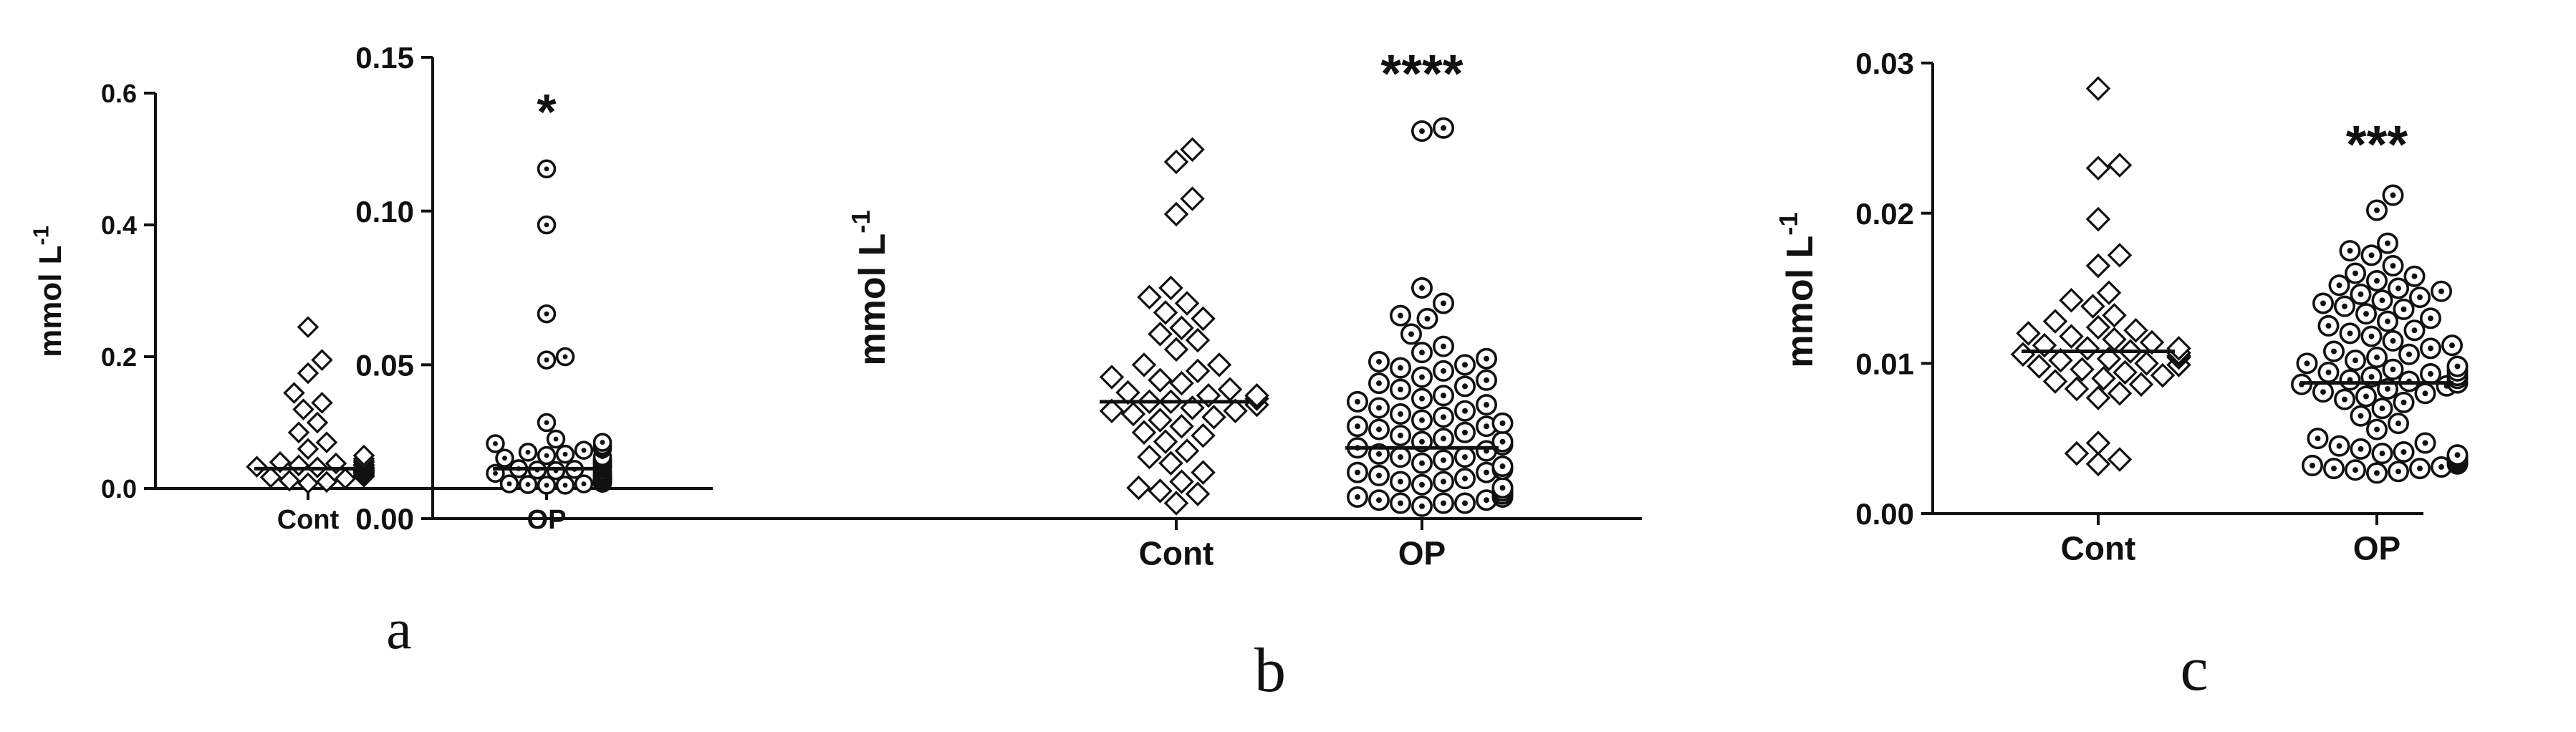 Image resolution: width=2576 pixels, height=732 pixels. I want to click on significance-label: ***, so click(2377, 144).